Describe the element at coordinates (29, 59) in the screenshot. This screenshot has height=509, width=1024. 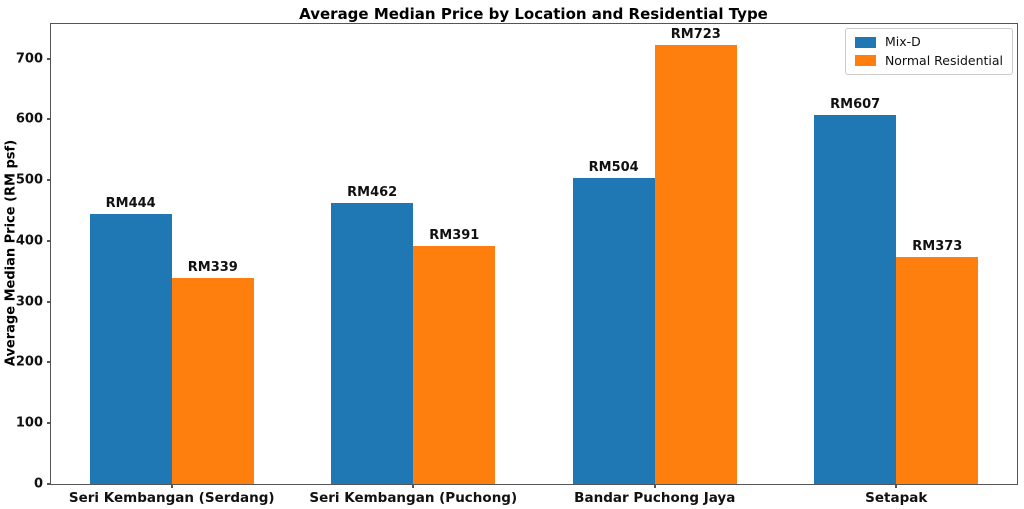
I see `y-tick-label: 700` at that location.